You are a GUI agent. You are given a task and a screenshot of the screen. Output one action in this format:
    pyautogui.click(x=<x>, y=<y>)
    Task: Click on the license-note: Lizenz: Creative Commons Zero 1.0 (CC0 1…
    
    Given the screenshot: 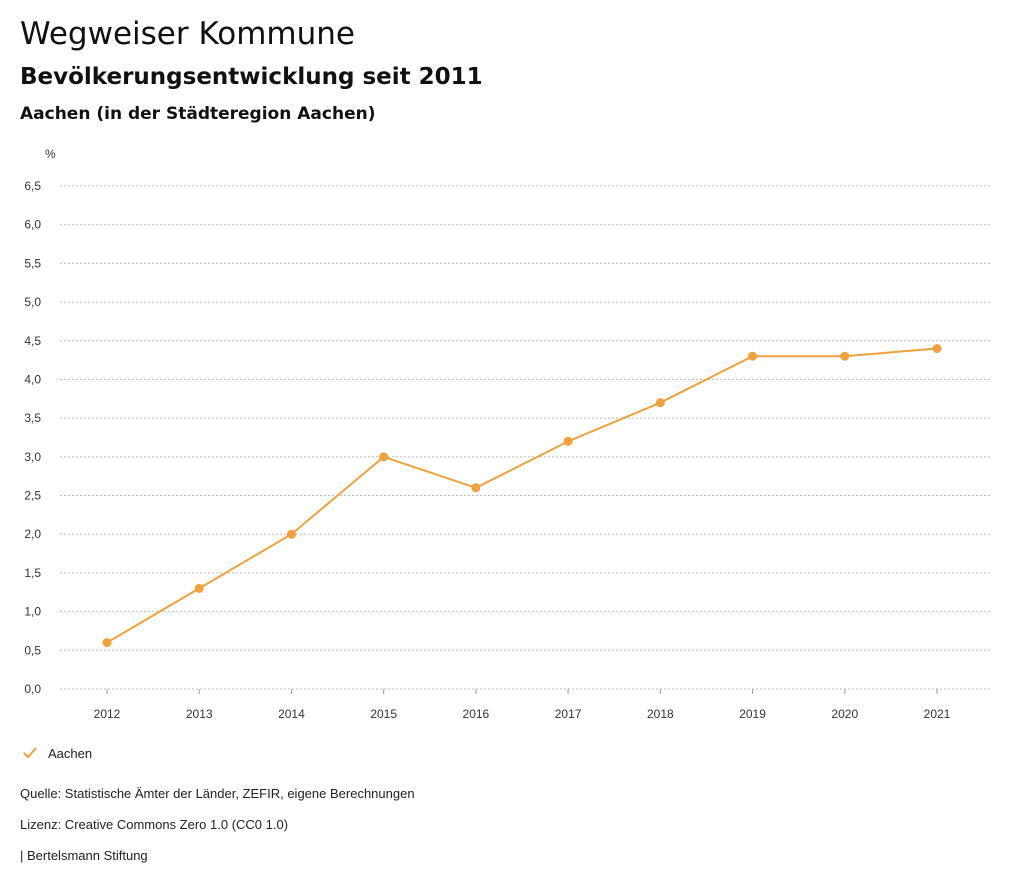 What is the action you would take?
    pyautogui.click(x=154, y=824)
    